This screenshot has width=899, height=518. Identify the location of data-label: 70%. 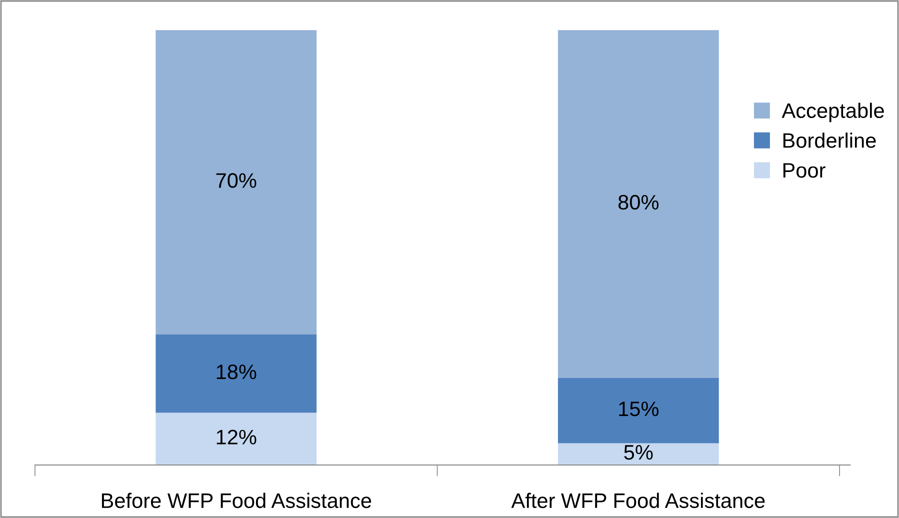
(236, 180).